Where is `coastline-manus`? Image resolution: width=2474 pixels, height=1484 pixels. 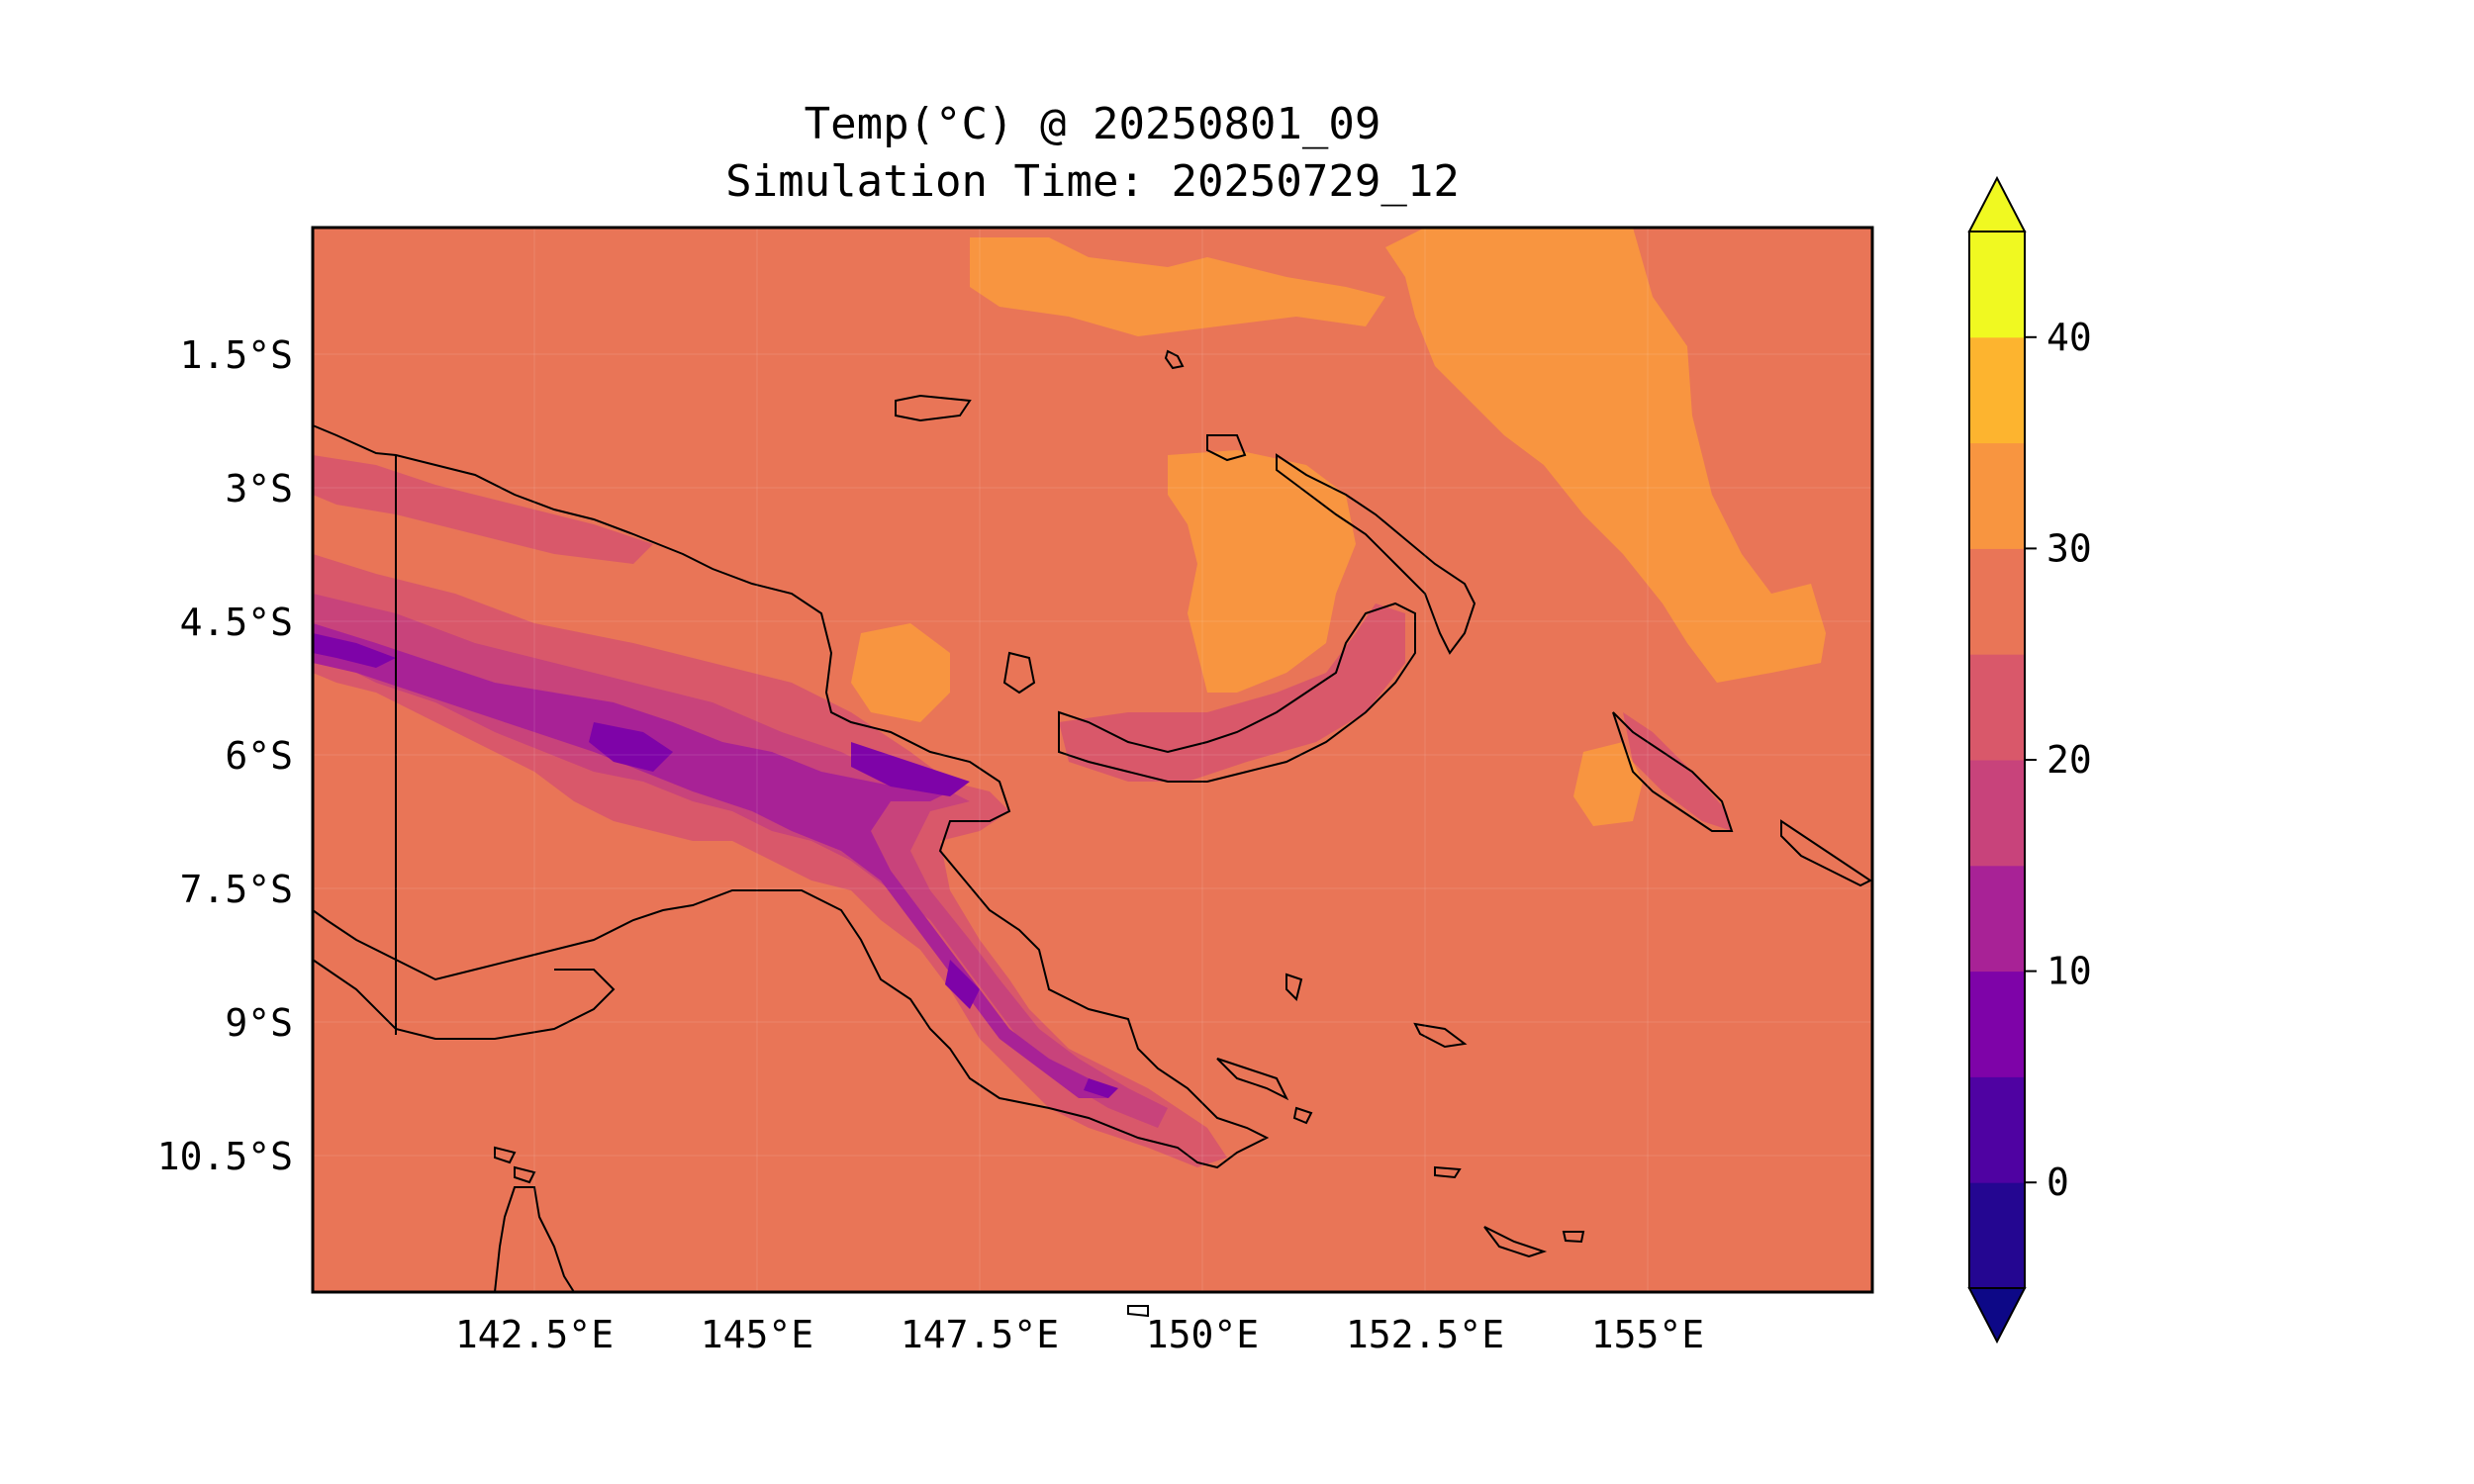
coastline-manus is located at coordinates (934, 408).